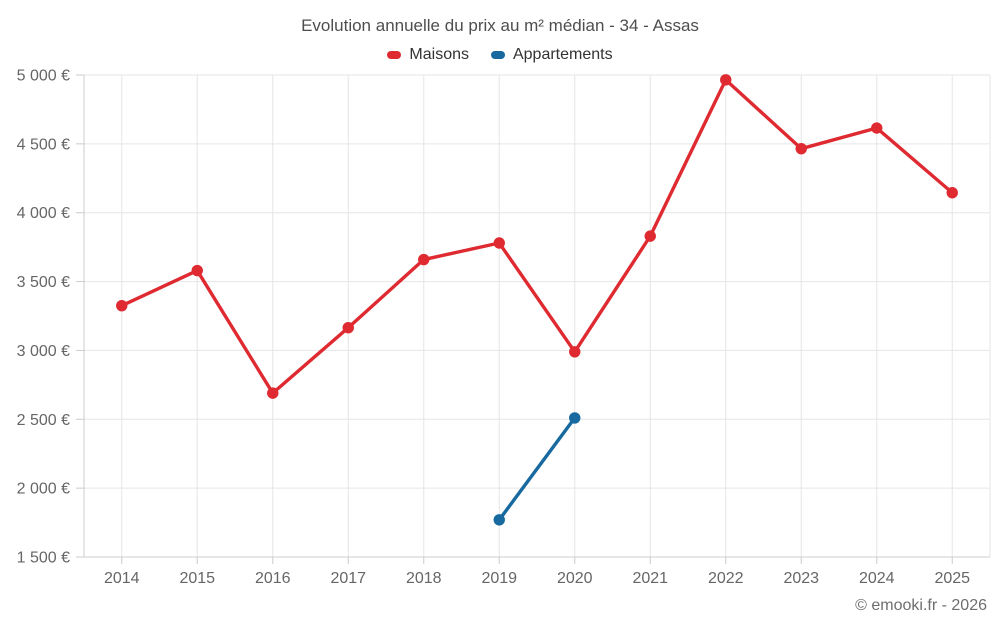 The width and height of the screenshot is (1000, 625). Describe the element at coordinates (43, 213) in the screenshot. I see `y-axis-tick-label: 4 000 €` at that location.